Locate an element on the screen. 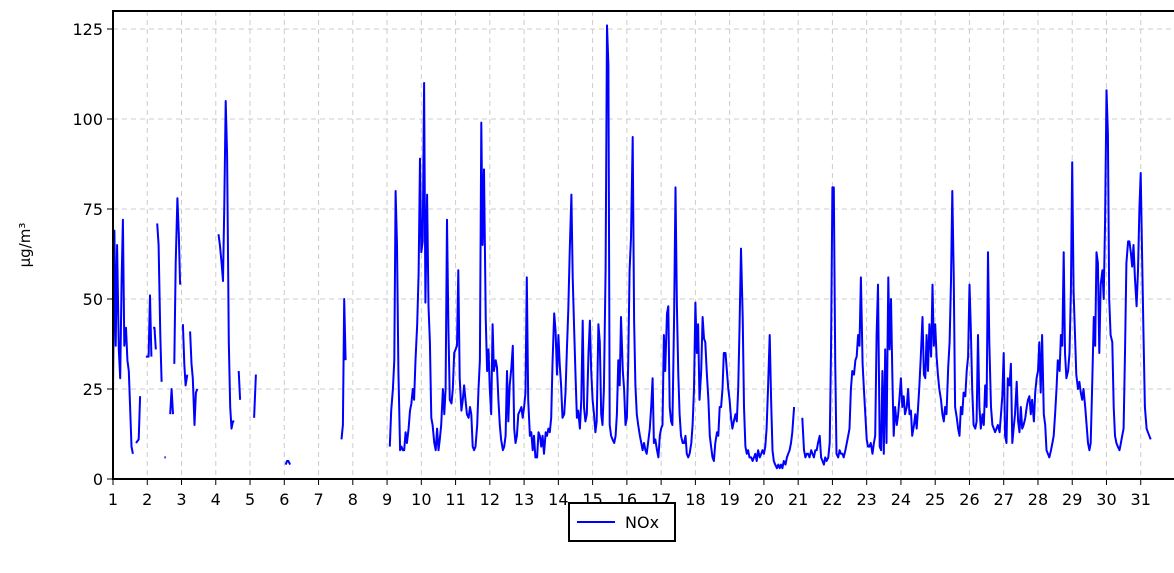 The width and height of the screenshot is (1174, 573). x-tick-label: 19 is located at coordinates (729, 499).